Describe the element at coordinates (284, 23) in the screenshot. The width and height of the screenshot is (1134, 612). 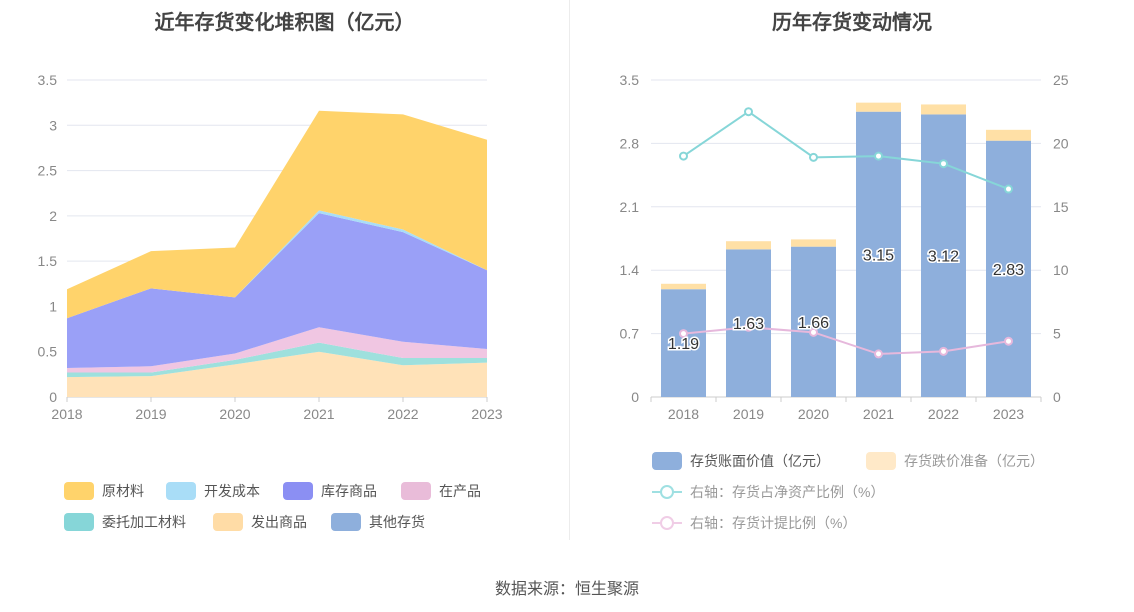
I see `left-chart-title: 近年存货变化堆积图（亿元）` at that location.